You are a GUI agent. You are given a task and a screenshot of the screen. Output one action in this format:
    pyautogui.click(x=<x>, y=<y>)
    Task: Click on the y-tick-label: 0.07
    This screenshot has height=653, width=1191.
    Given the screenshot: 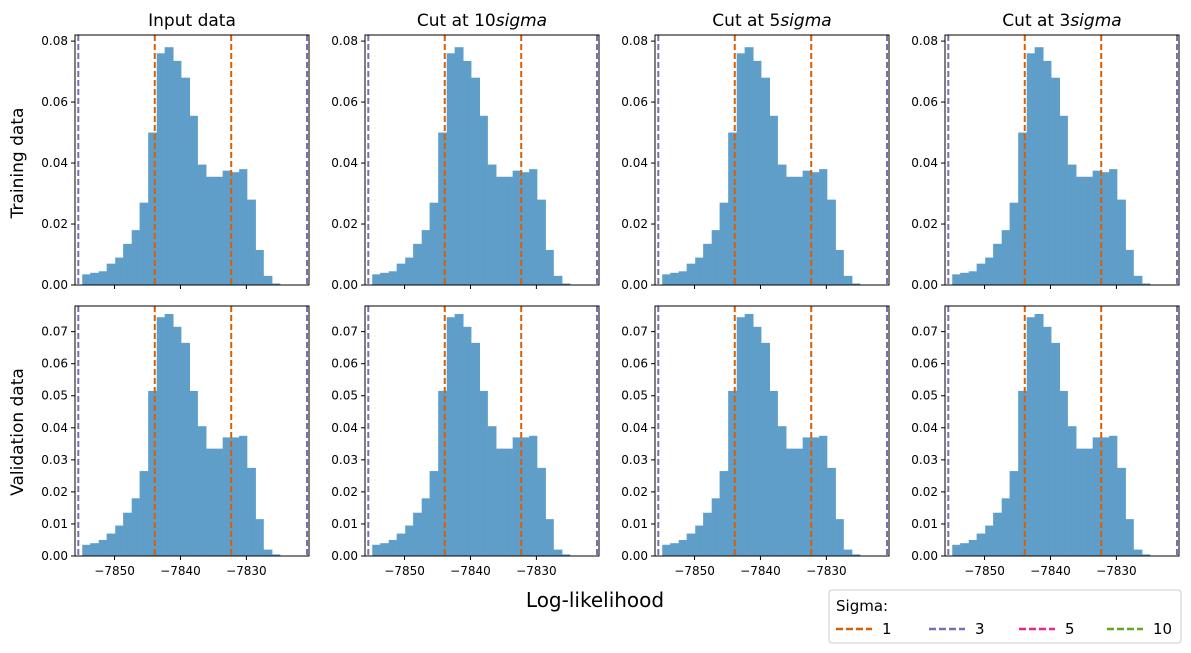 What is the action you would take?
    pyautogui.click(x=54, y=332)
    